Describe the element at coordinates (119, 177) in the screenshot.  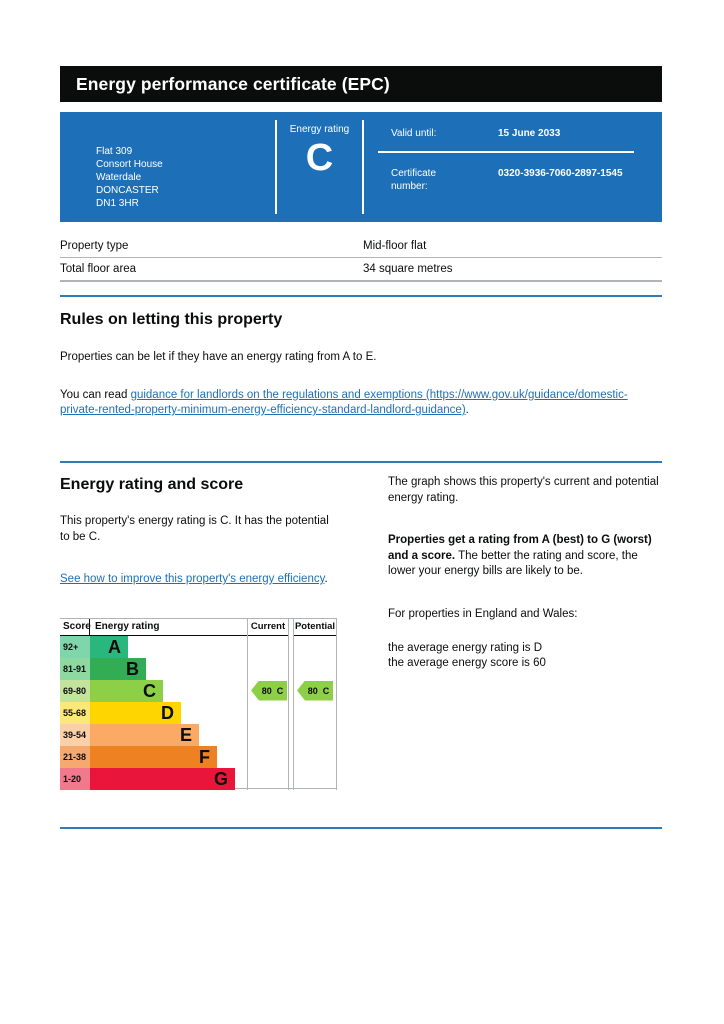
I see `address-line: Waterdale` at that location.